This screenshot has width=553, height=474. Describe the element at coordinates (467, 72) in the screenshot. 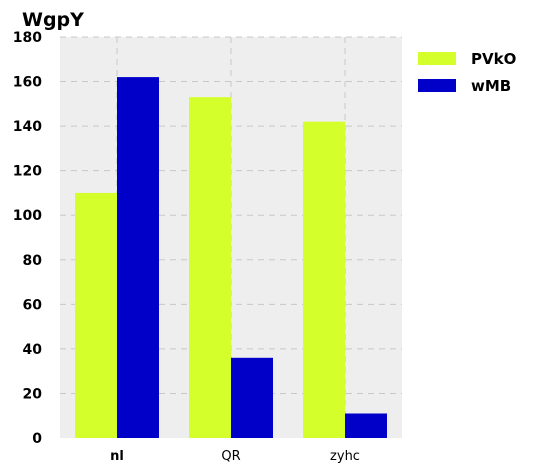

I see `legend: PVkO wMB` at that location.